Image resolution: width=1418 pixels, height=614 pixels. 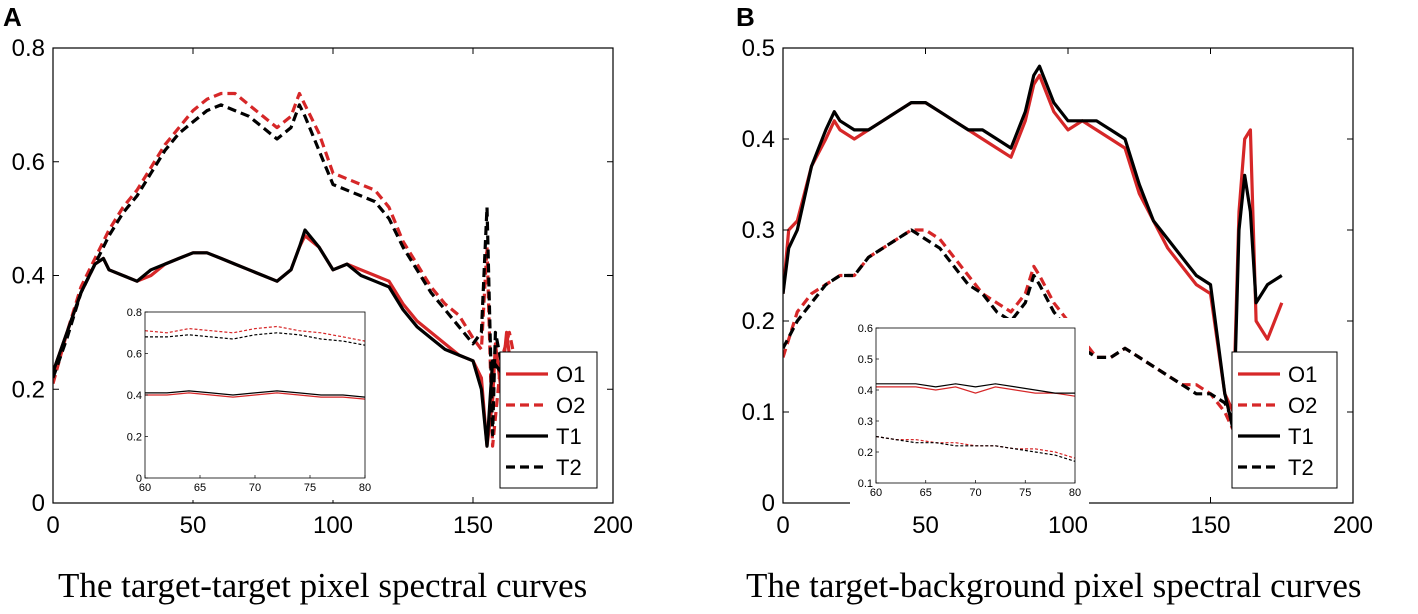 What do you see at coordinates (758, 48) in the screenshot?
I see `y-tick-label: 0.5` at bounding box center [758, 48].